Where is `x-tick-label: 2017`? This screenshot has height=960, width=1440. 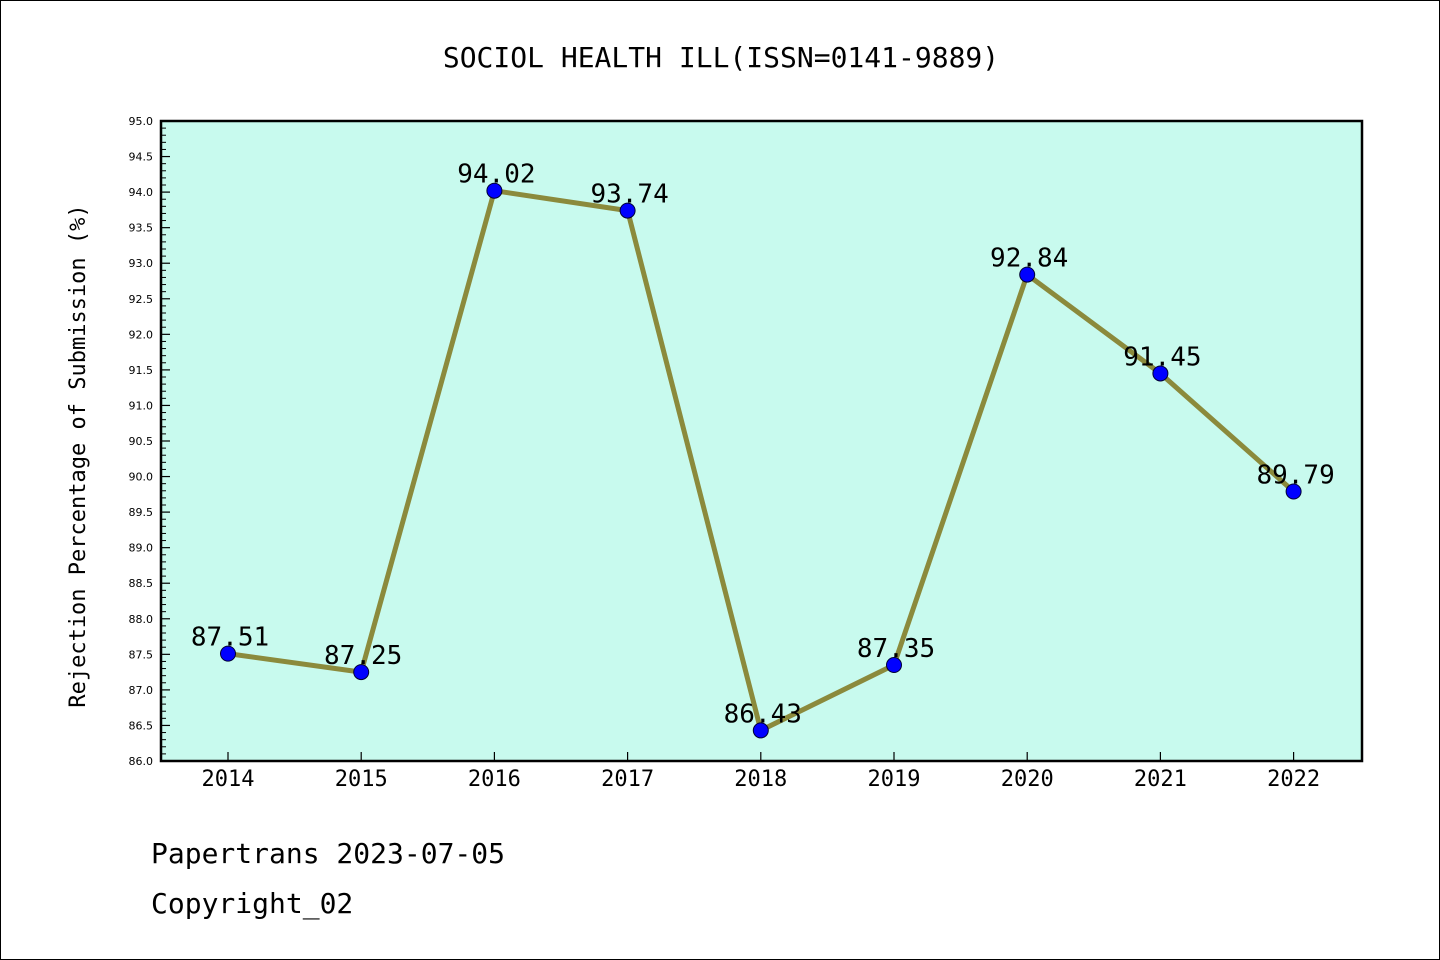
x-tick-label: 2017 is located at coordinates (627, 779).